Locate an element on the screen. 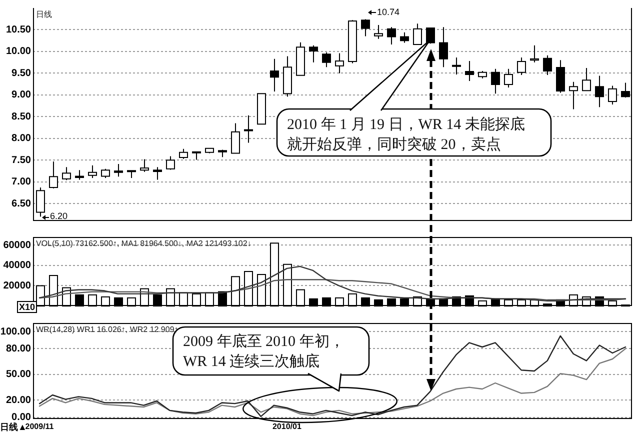 The image size is (636, 435). y-tick-label: 10.00 is located at coordinates (19, 52).